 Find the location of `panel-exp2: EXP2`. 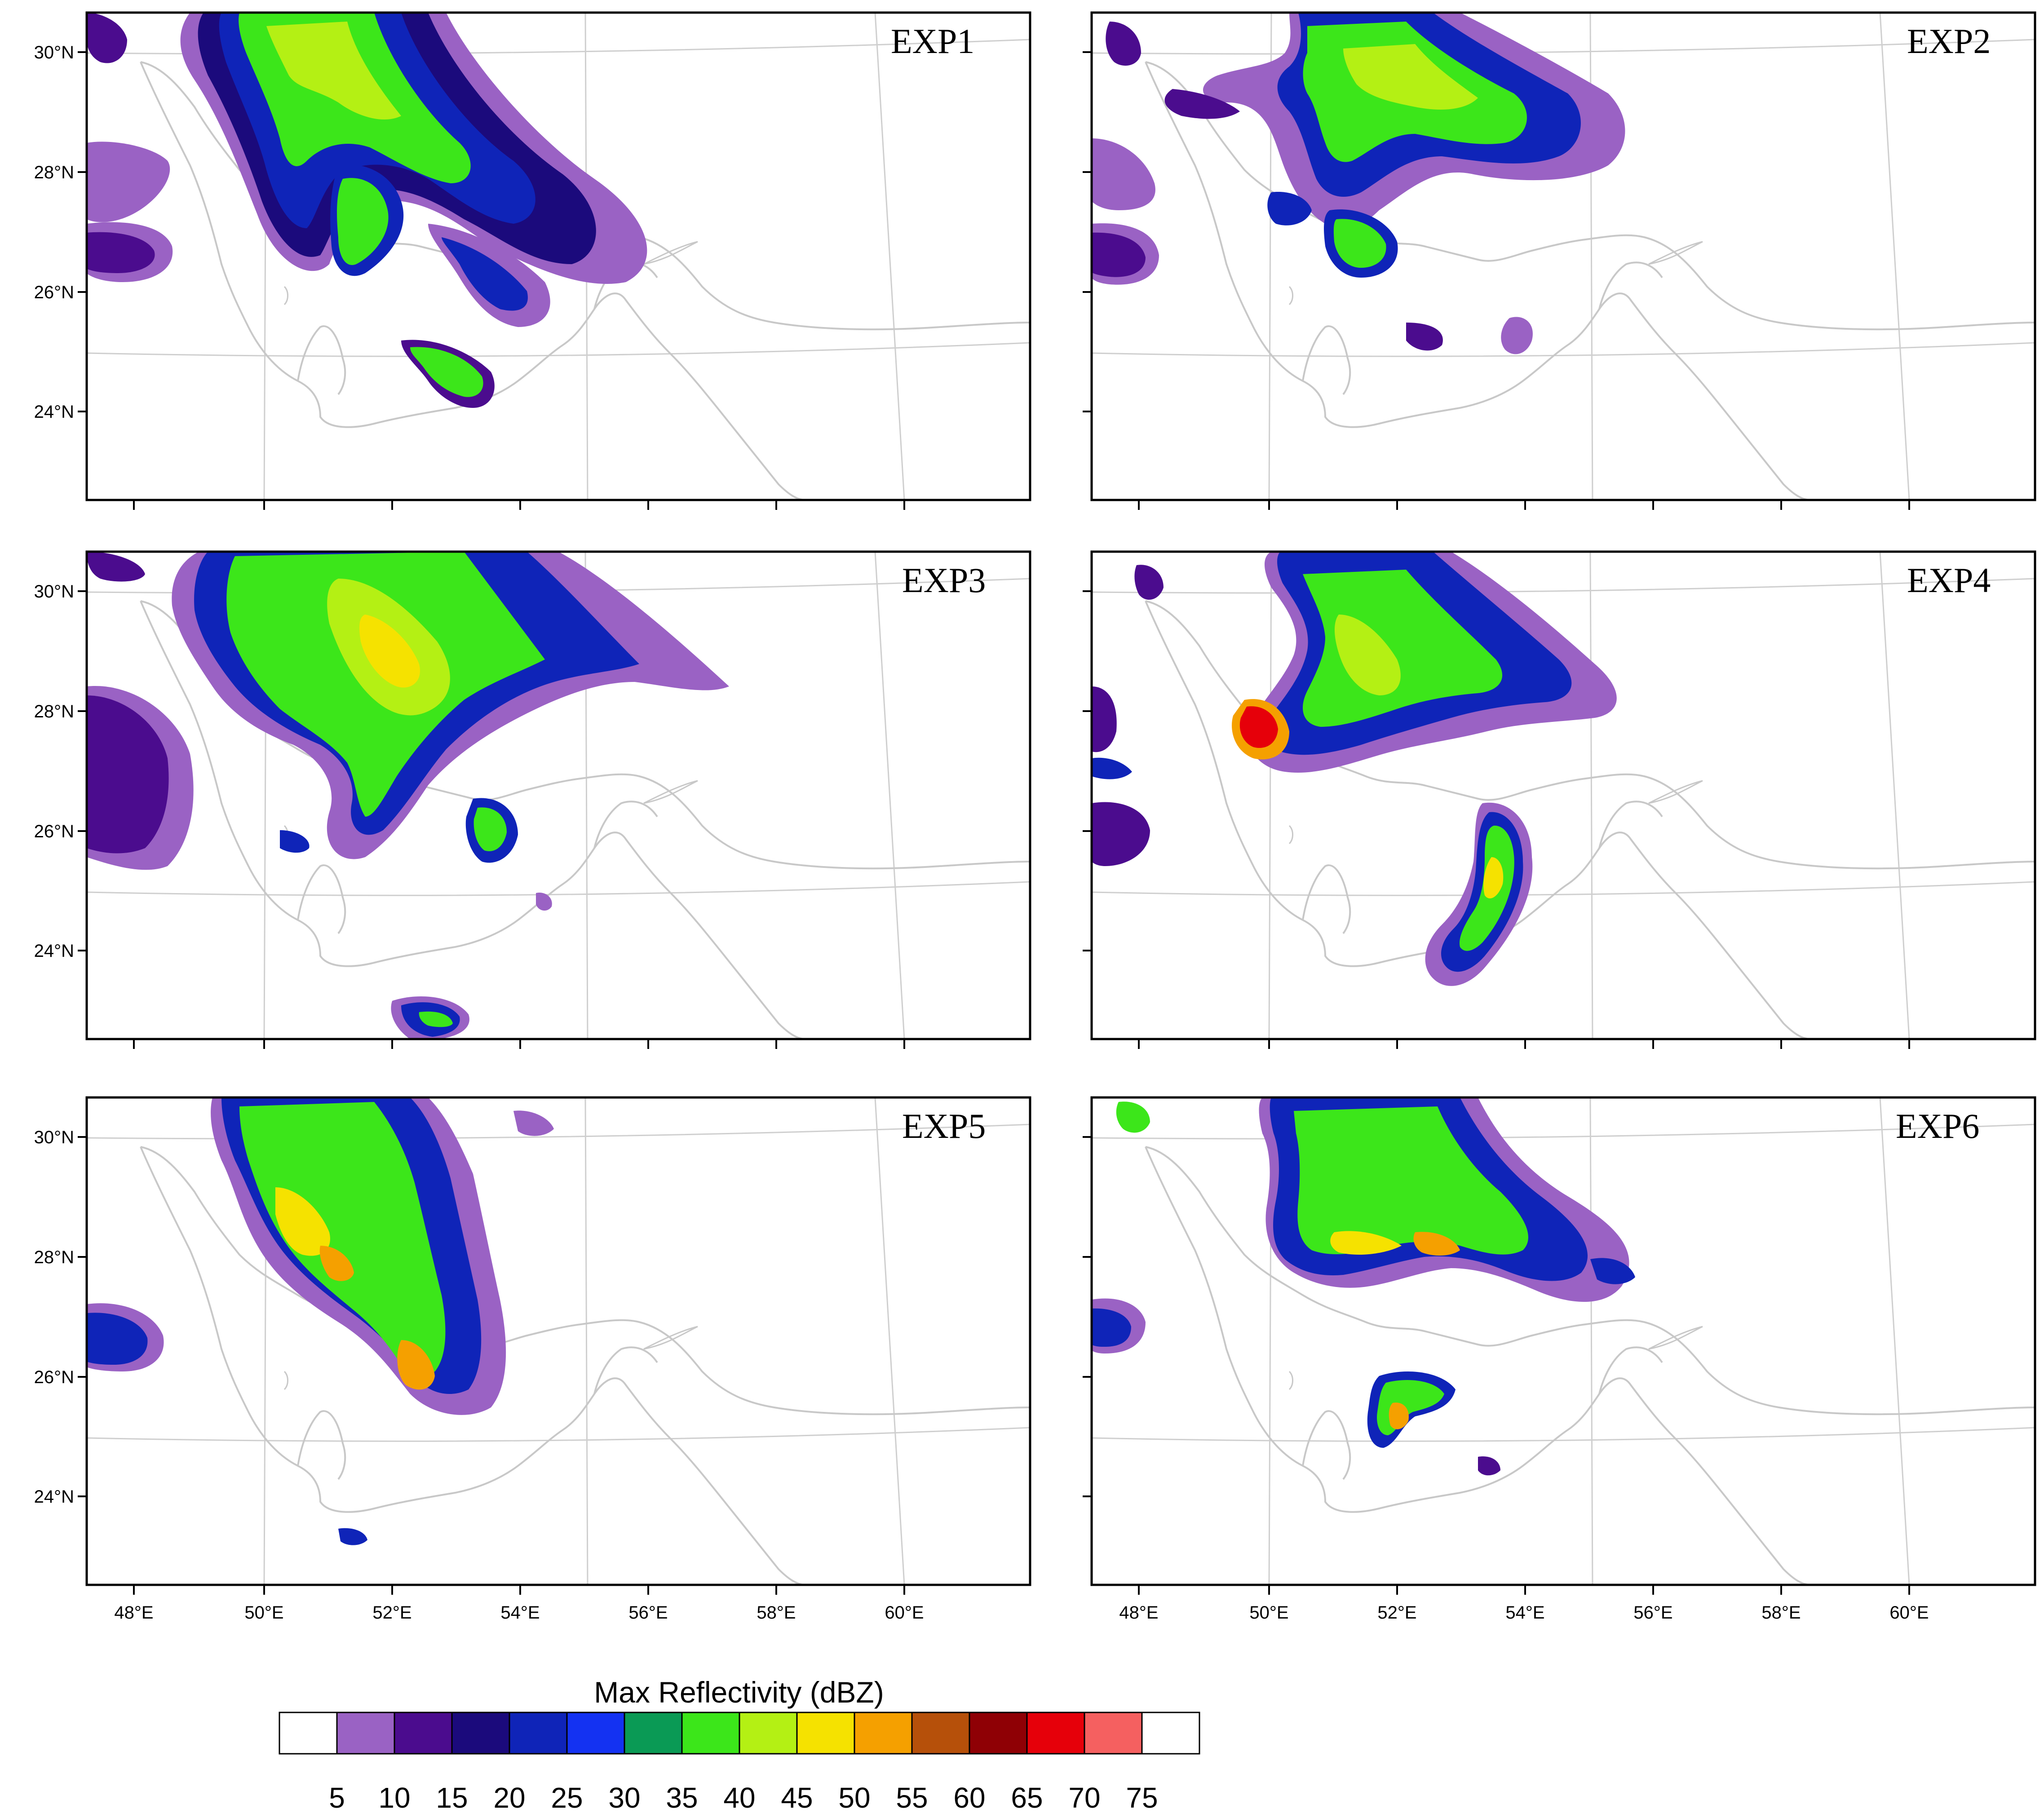

panel-exp2: EXP2 is located at coordinates (1563, 256).